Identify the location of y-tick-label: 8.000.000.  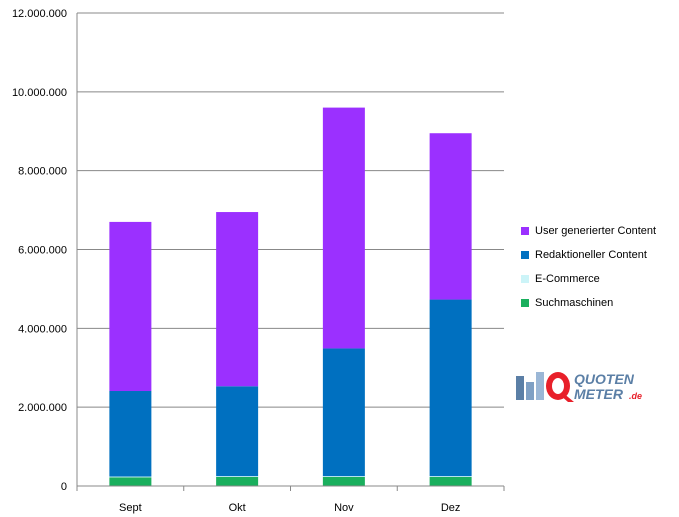
(42, 172).